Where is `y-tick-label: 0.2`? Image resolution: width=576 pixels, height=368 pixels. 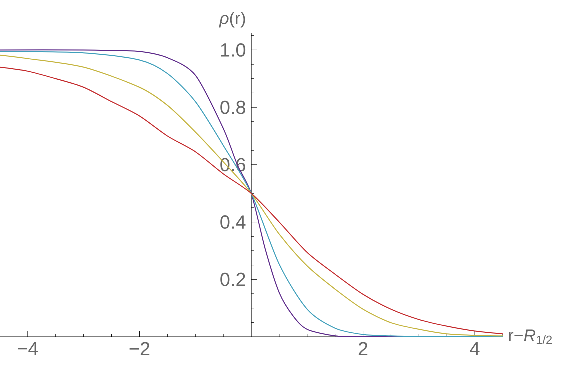
y-tick-label: 0.2 is located at coordinates (233, 279).